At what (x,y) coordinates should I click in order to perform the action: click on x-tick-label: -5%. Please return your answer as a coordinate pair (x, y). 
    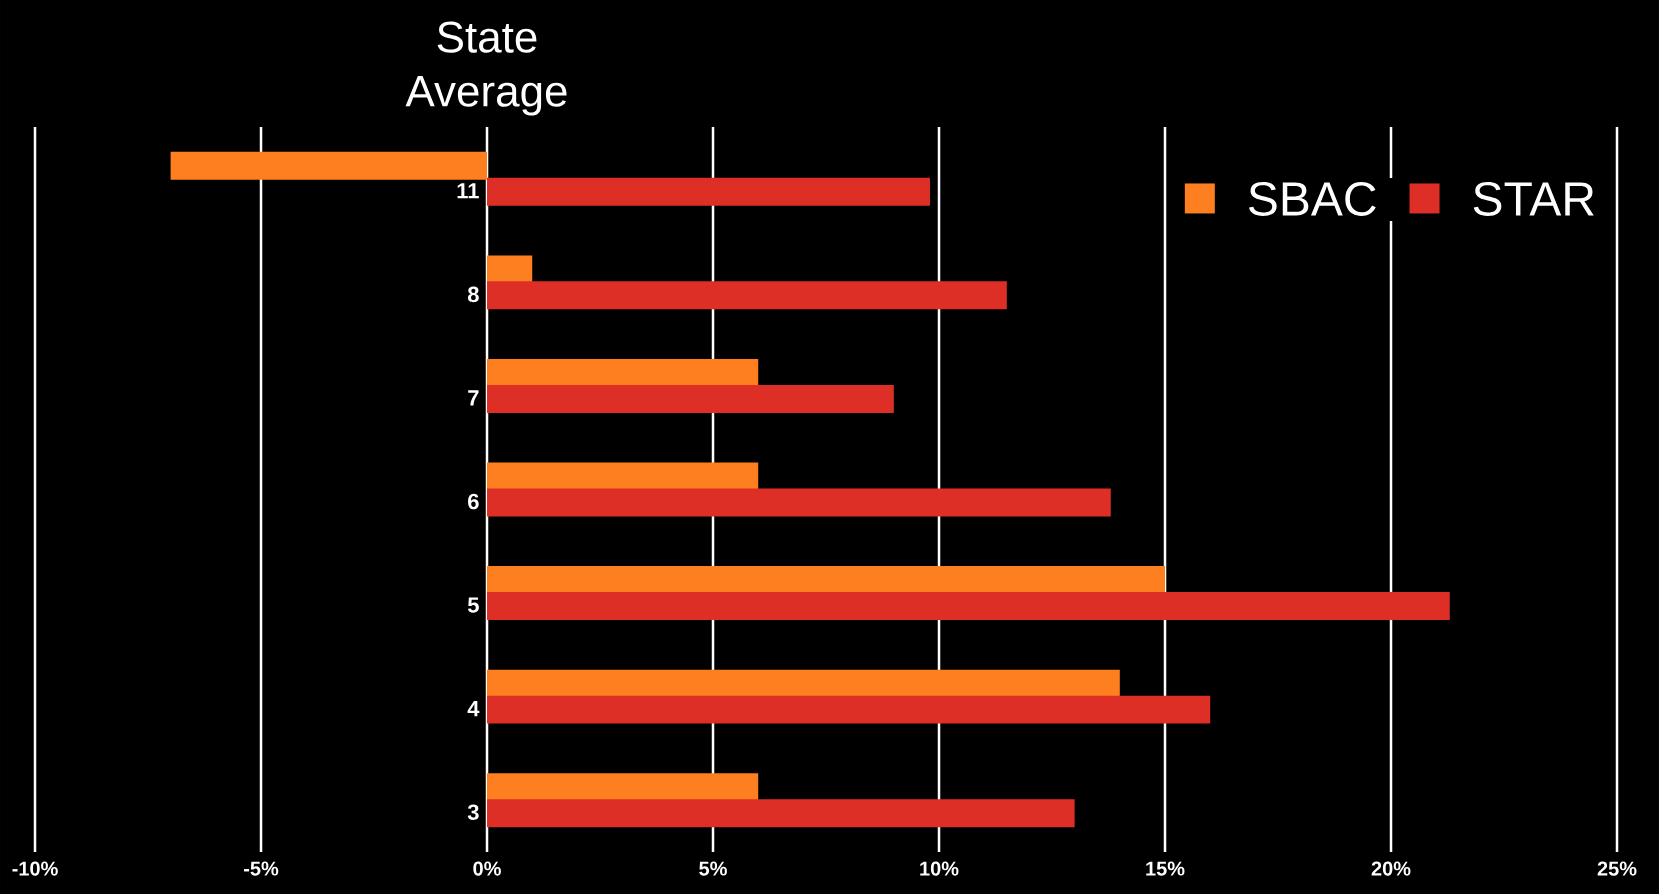
    Looking at the image, I should click on (261, 868).